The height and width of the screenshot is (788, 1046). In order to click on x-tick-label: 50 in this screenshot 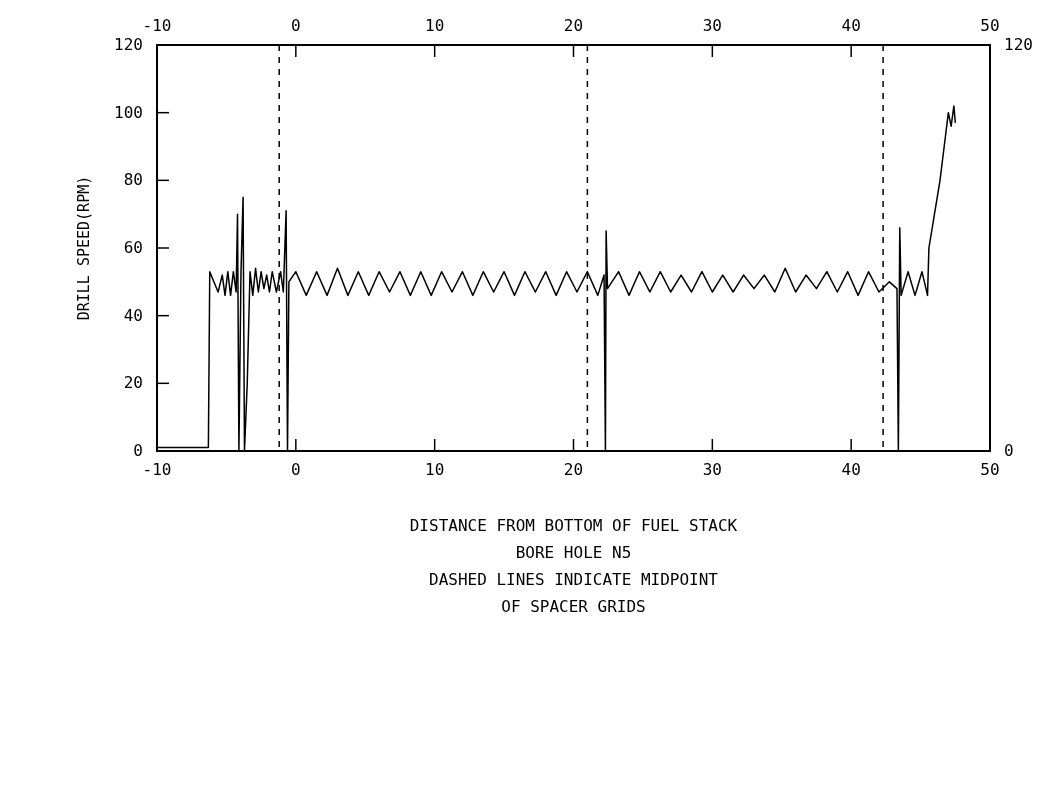, I will do `click(990, 469)`.